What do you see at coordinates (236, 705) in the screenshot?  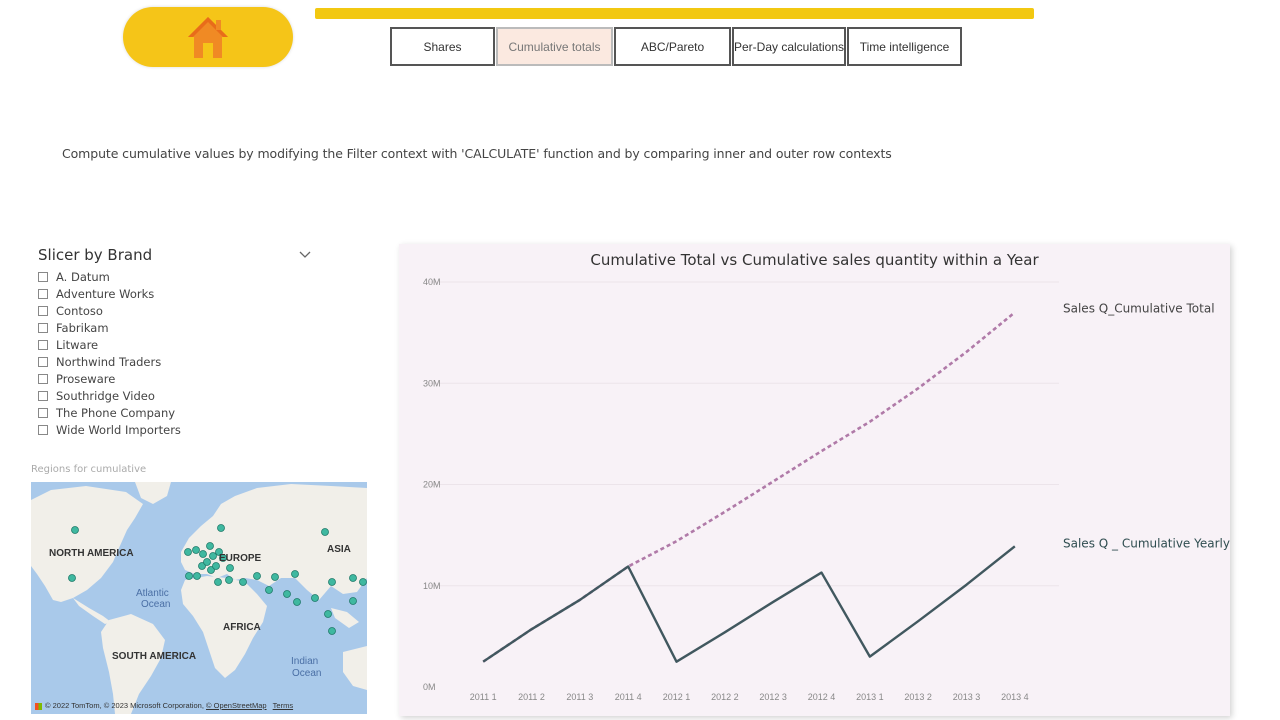 I see `osm-link: © OpenStreetMap` at bounding box center [236, 705].